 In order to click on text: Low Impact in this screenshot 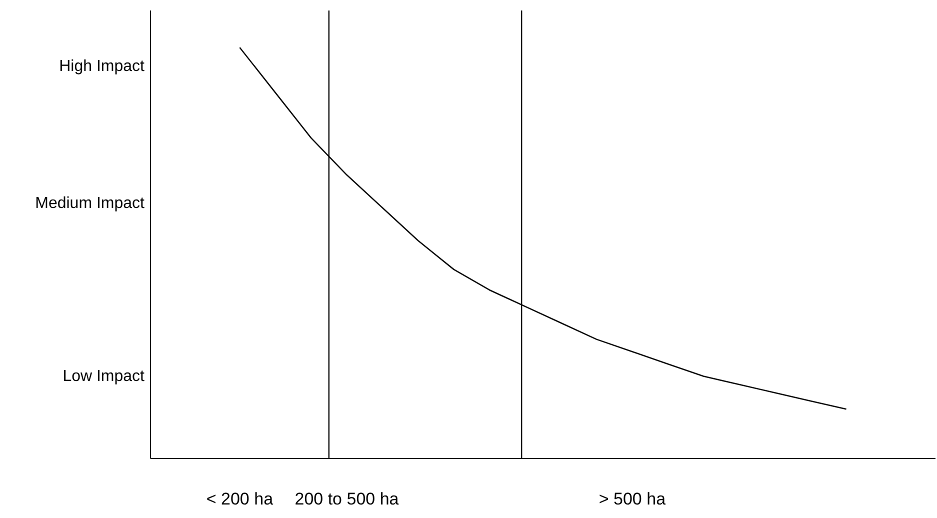, I will do `click(104, 376)`.